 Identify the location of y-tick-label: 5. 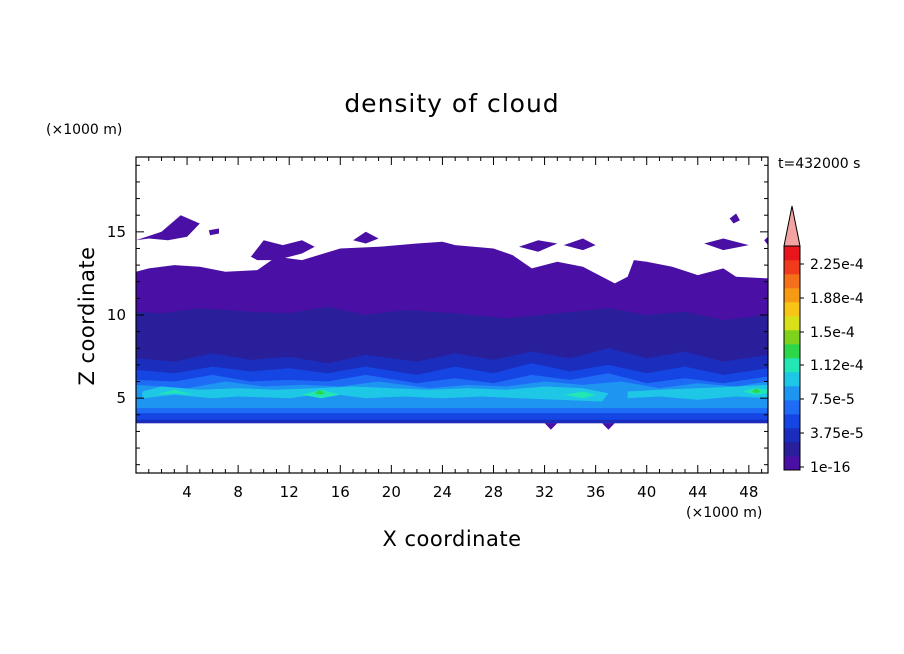
(121, 398).